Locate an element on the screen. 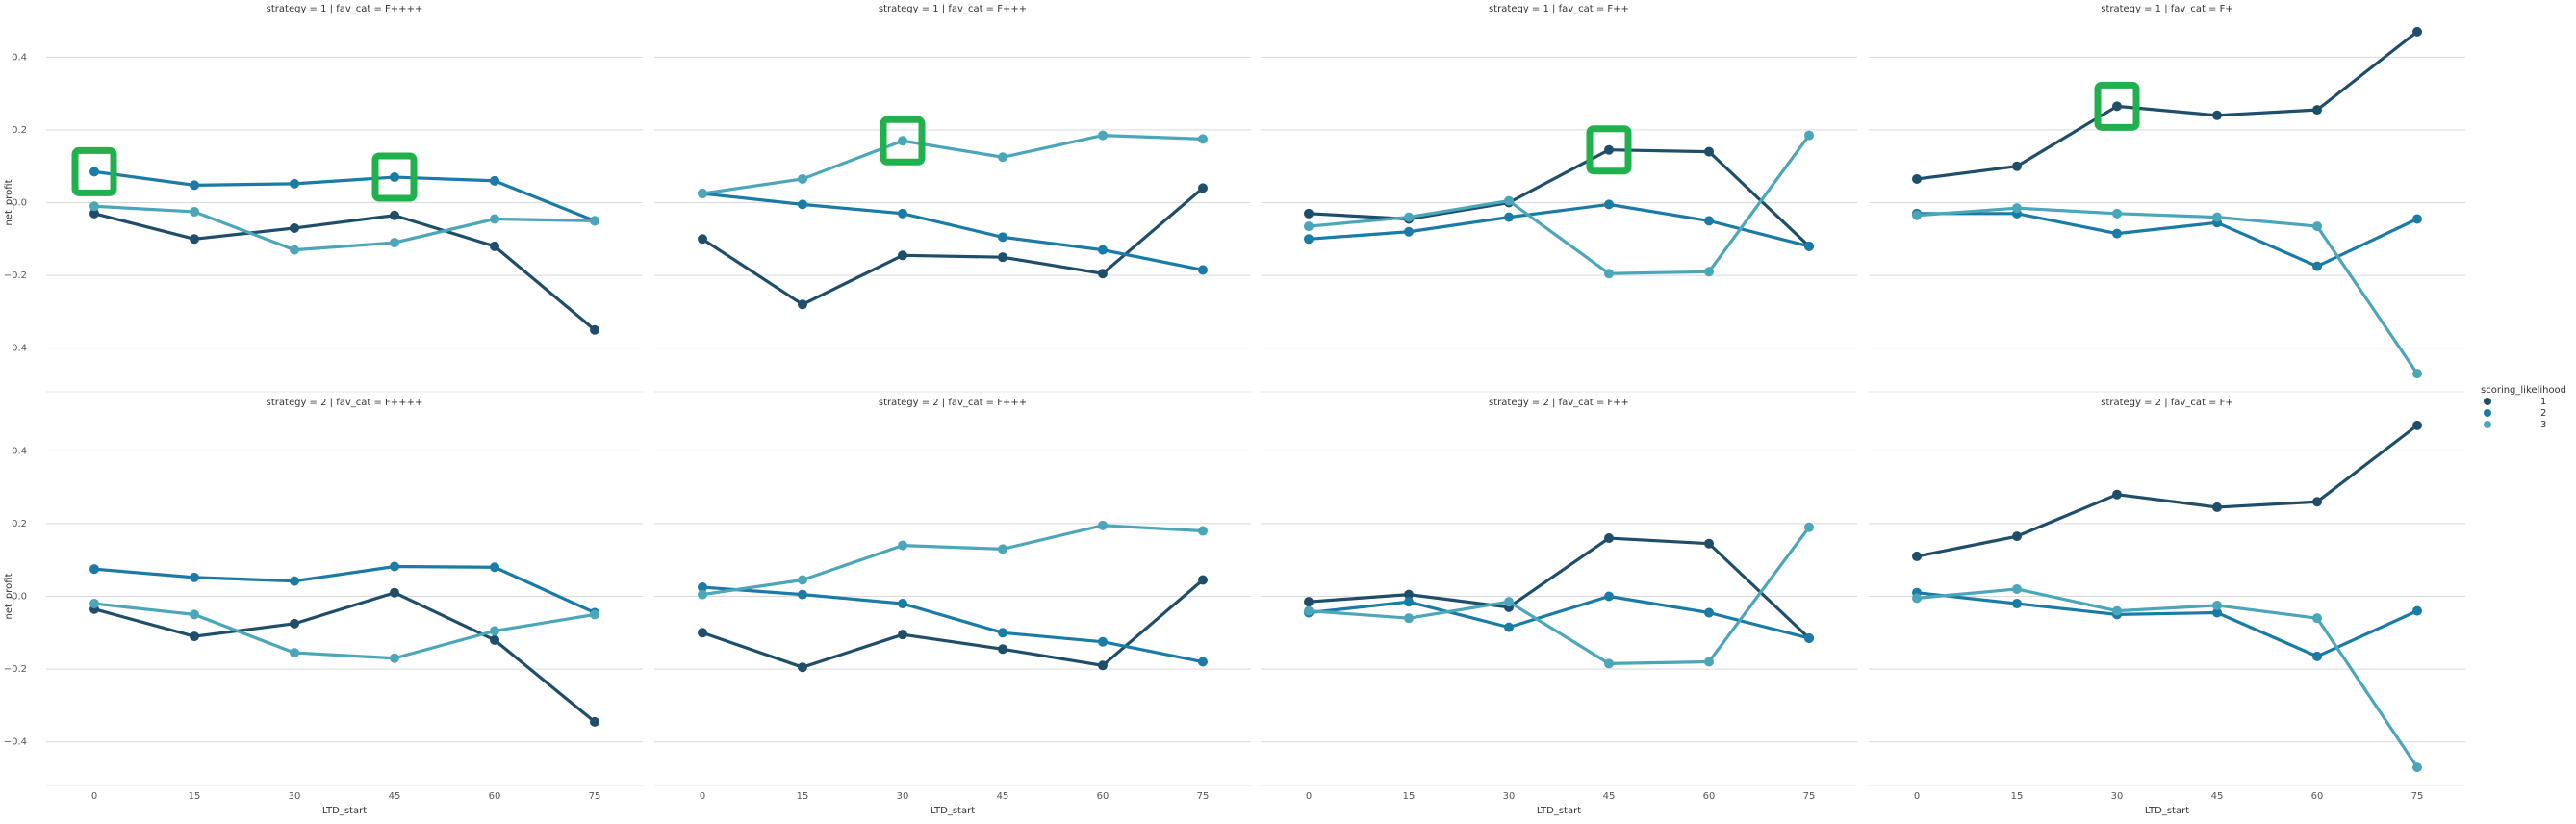 Image resolution: width=2576 pixels, height=824 pixels. panel-title: strategy = 2 | fav_cat = F++++ is located at coordinates (345, 403).